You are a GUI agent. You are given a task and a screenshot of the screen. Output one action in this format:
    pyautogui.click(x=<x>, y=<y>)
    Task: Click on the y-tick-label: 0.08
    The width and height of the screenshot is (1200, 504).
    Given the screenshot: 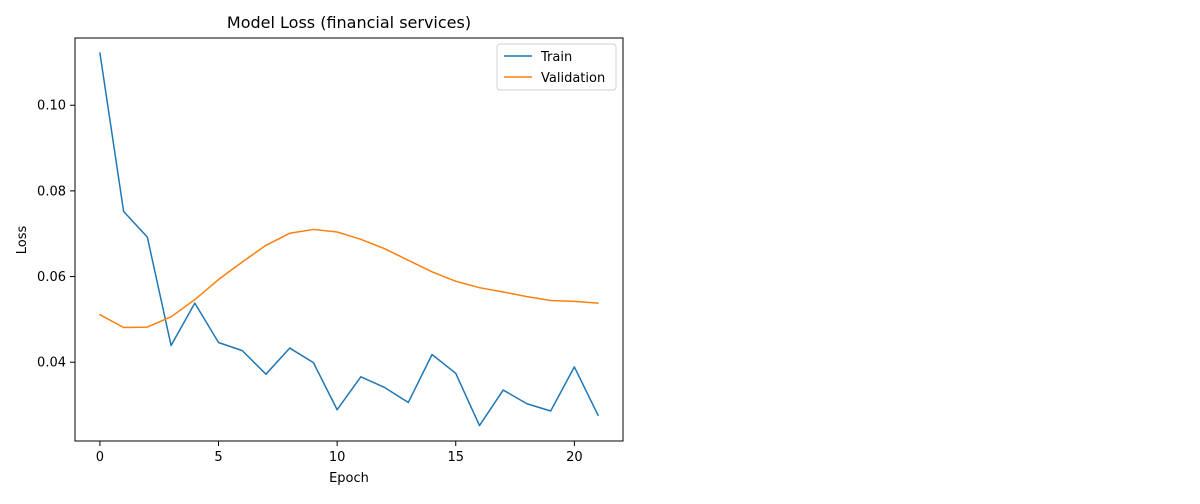 What is the action you would take?
    pyautogui.click(x=51, y=191)
    